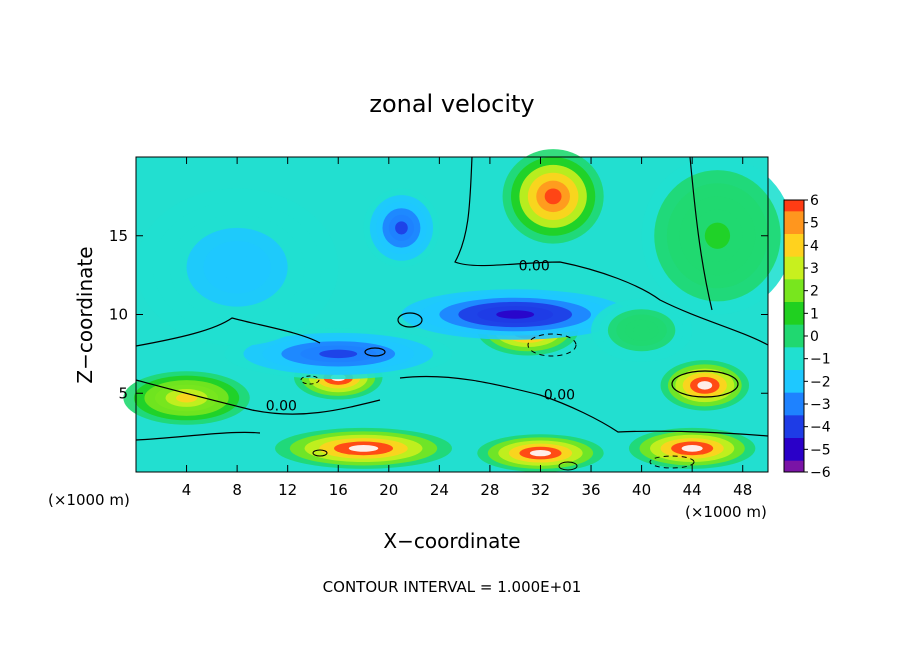  I want to click on colorbar-labels: 6 5 4 3 2 1 0 −1 −2 −3 −4 −5 −6, so click(817, 337).